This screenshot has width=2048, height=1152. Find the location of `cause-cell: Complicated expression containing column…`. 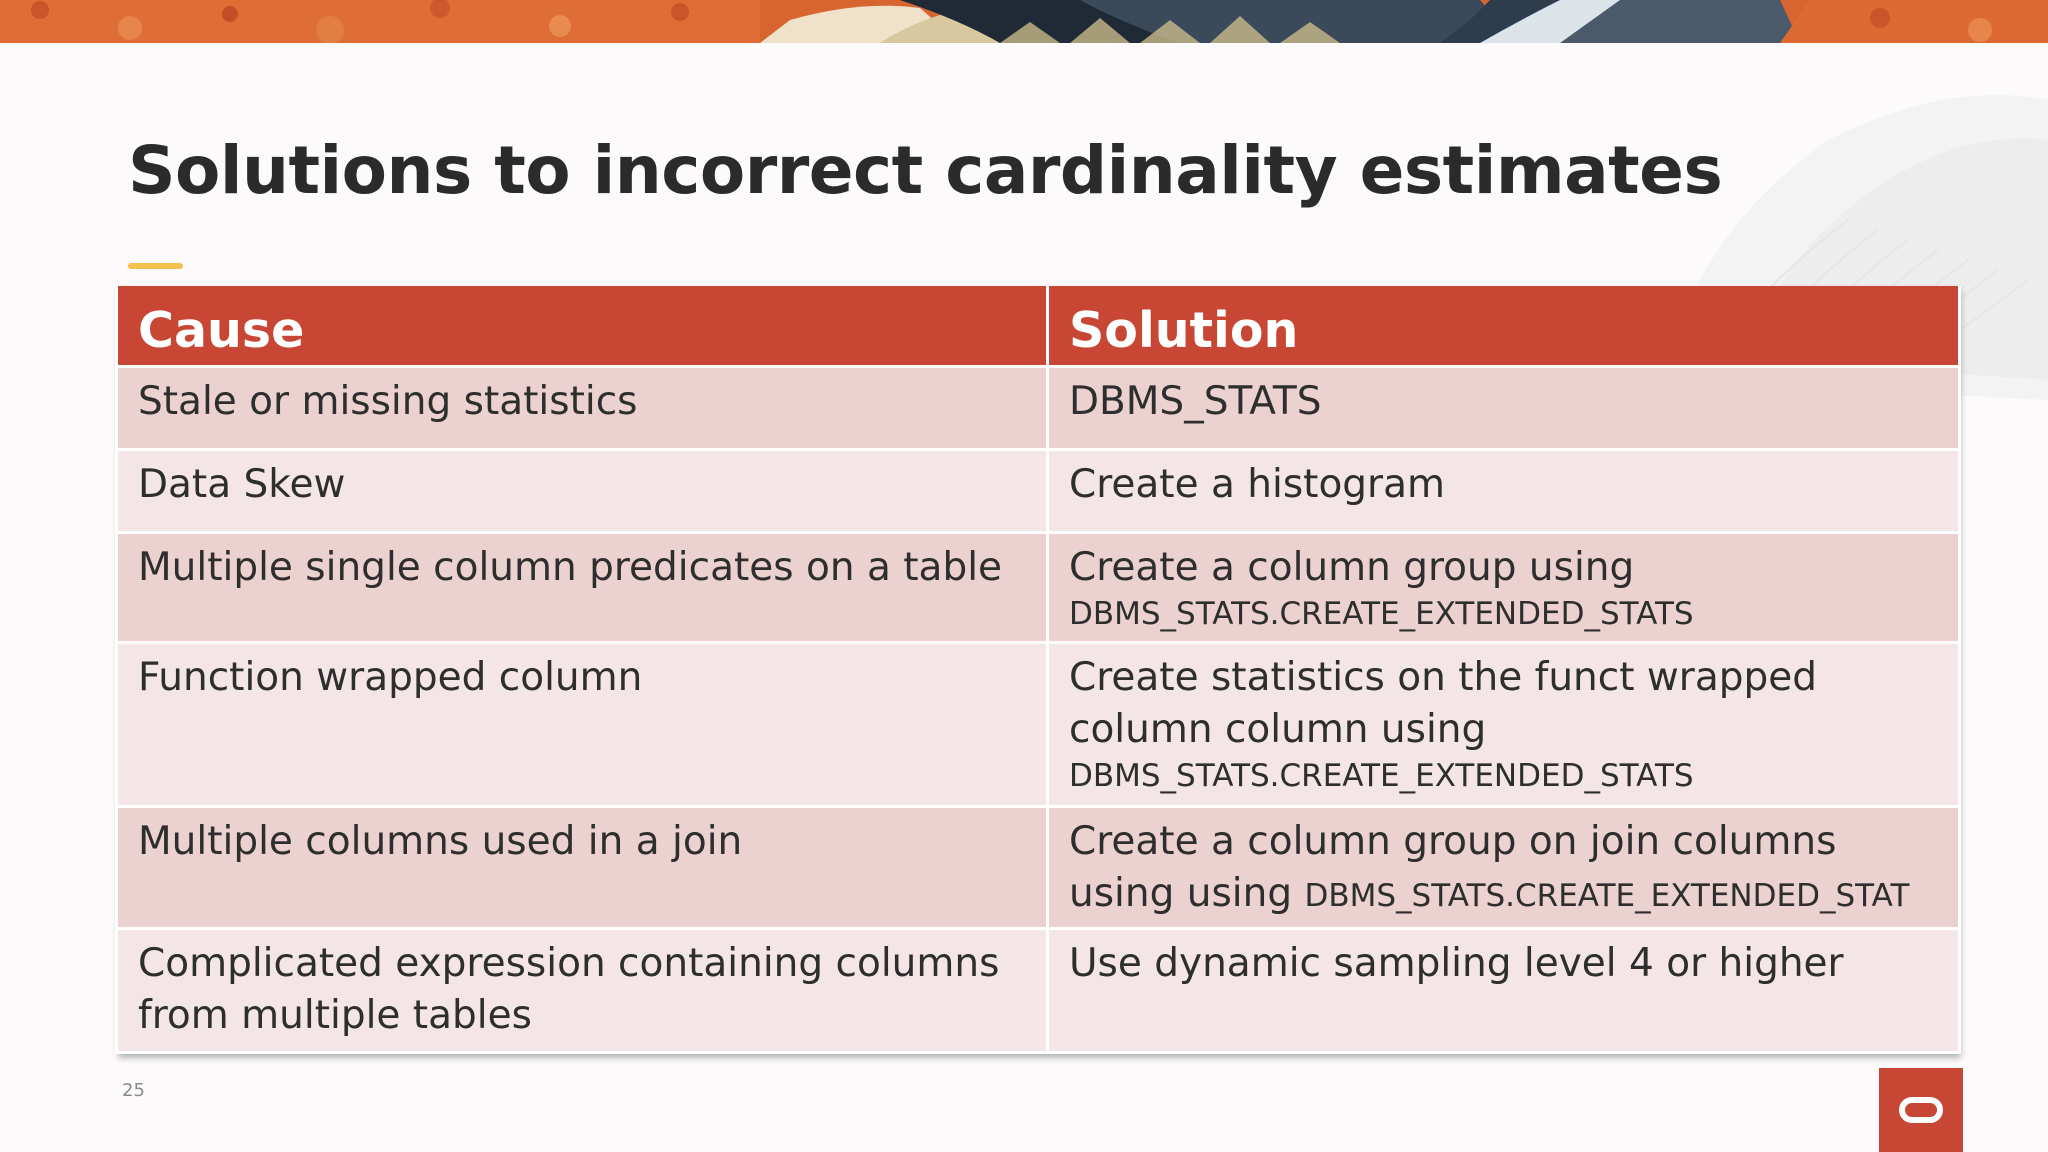

cause-cell: Complicated expression containing column… is located at coordinates (582, 990).